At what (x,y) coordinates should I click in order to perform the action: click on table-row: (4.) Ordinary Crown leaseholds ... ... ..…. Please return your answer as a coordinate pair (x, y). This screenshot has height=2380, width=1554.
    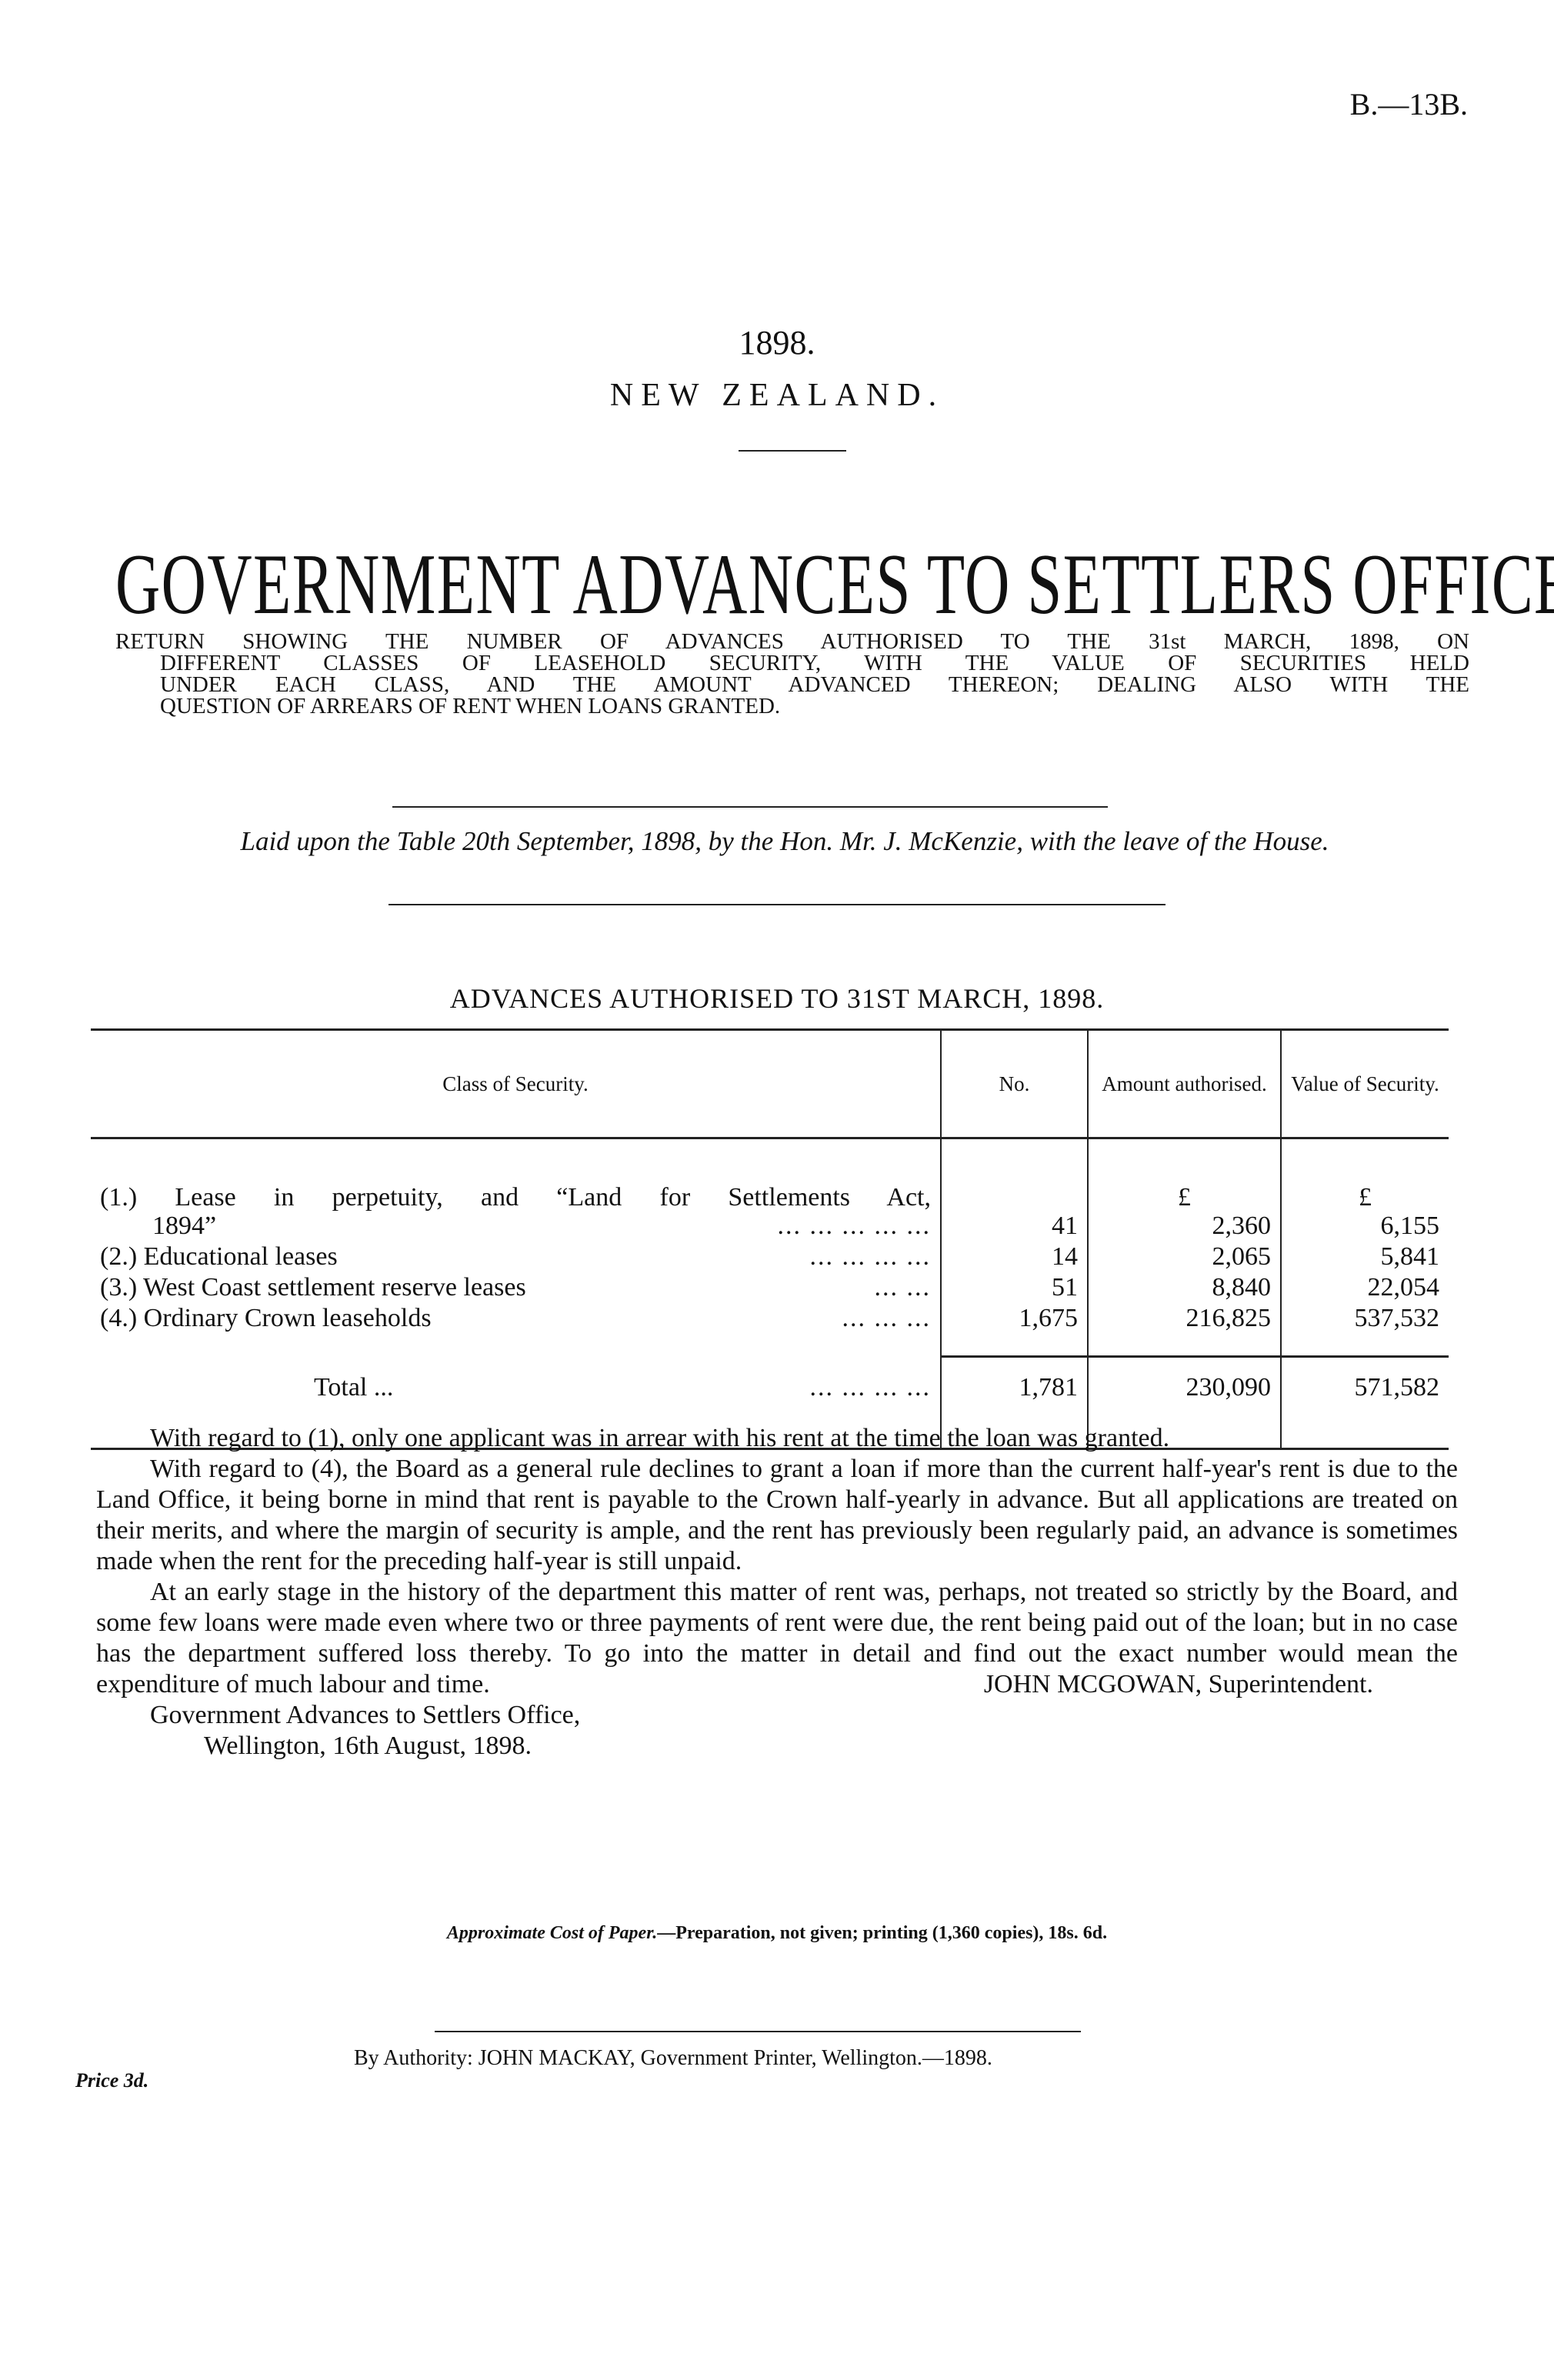
    Looking at the image, I should click on (770, 1318).